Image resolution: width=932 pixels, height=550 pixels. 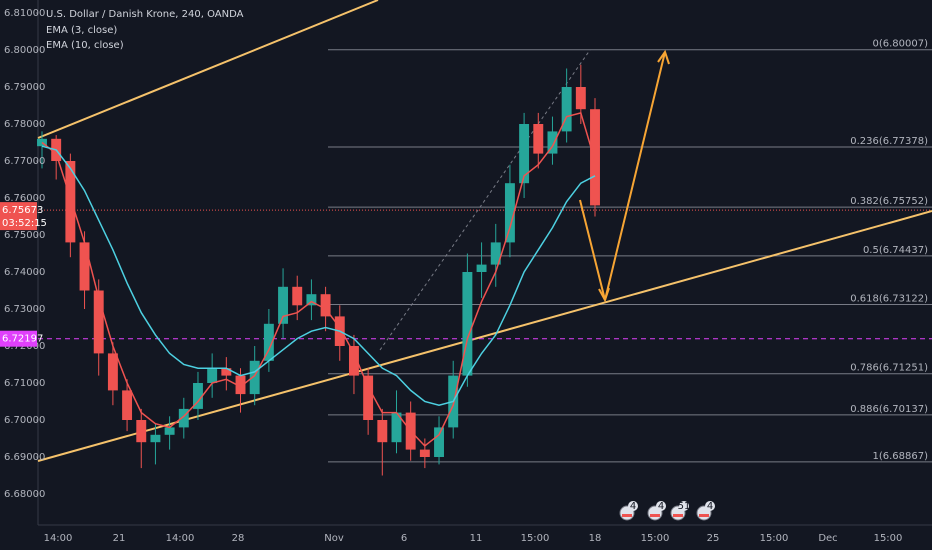 What do you see at coordinates (24, 198) in the screenshot?
I see `y-tick-label: 6.76000` at bounding box center [24, 198].